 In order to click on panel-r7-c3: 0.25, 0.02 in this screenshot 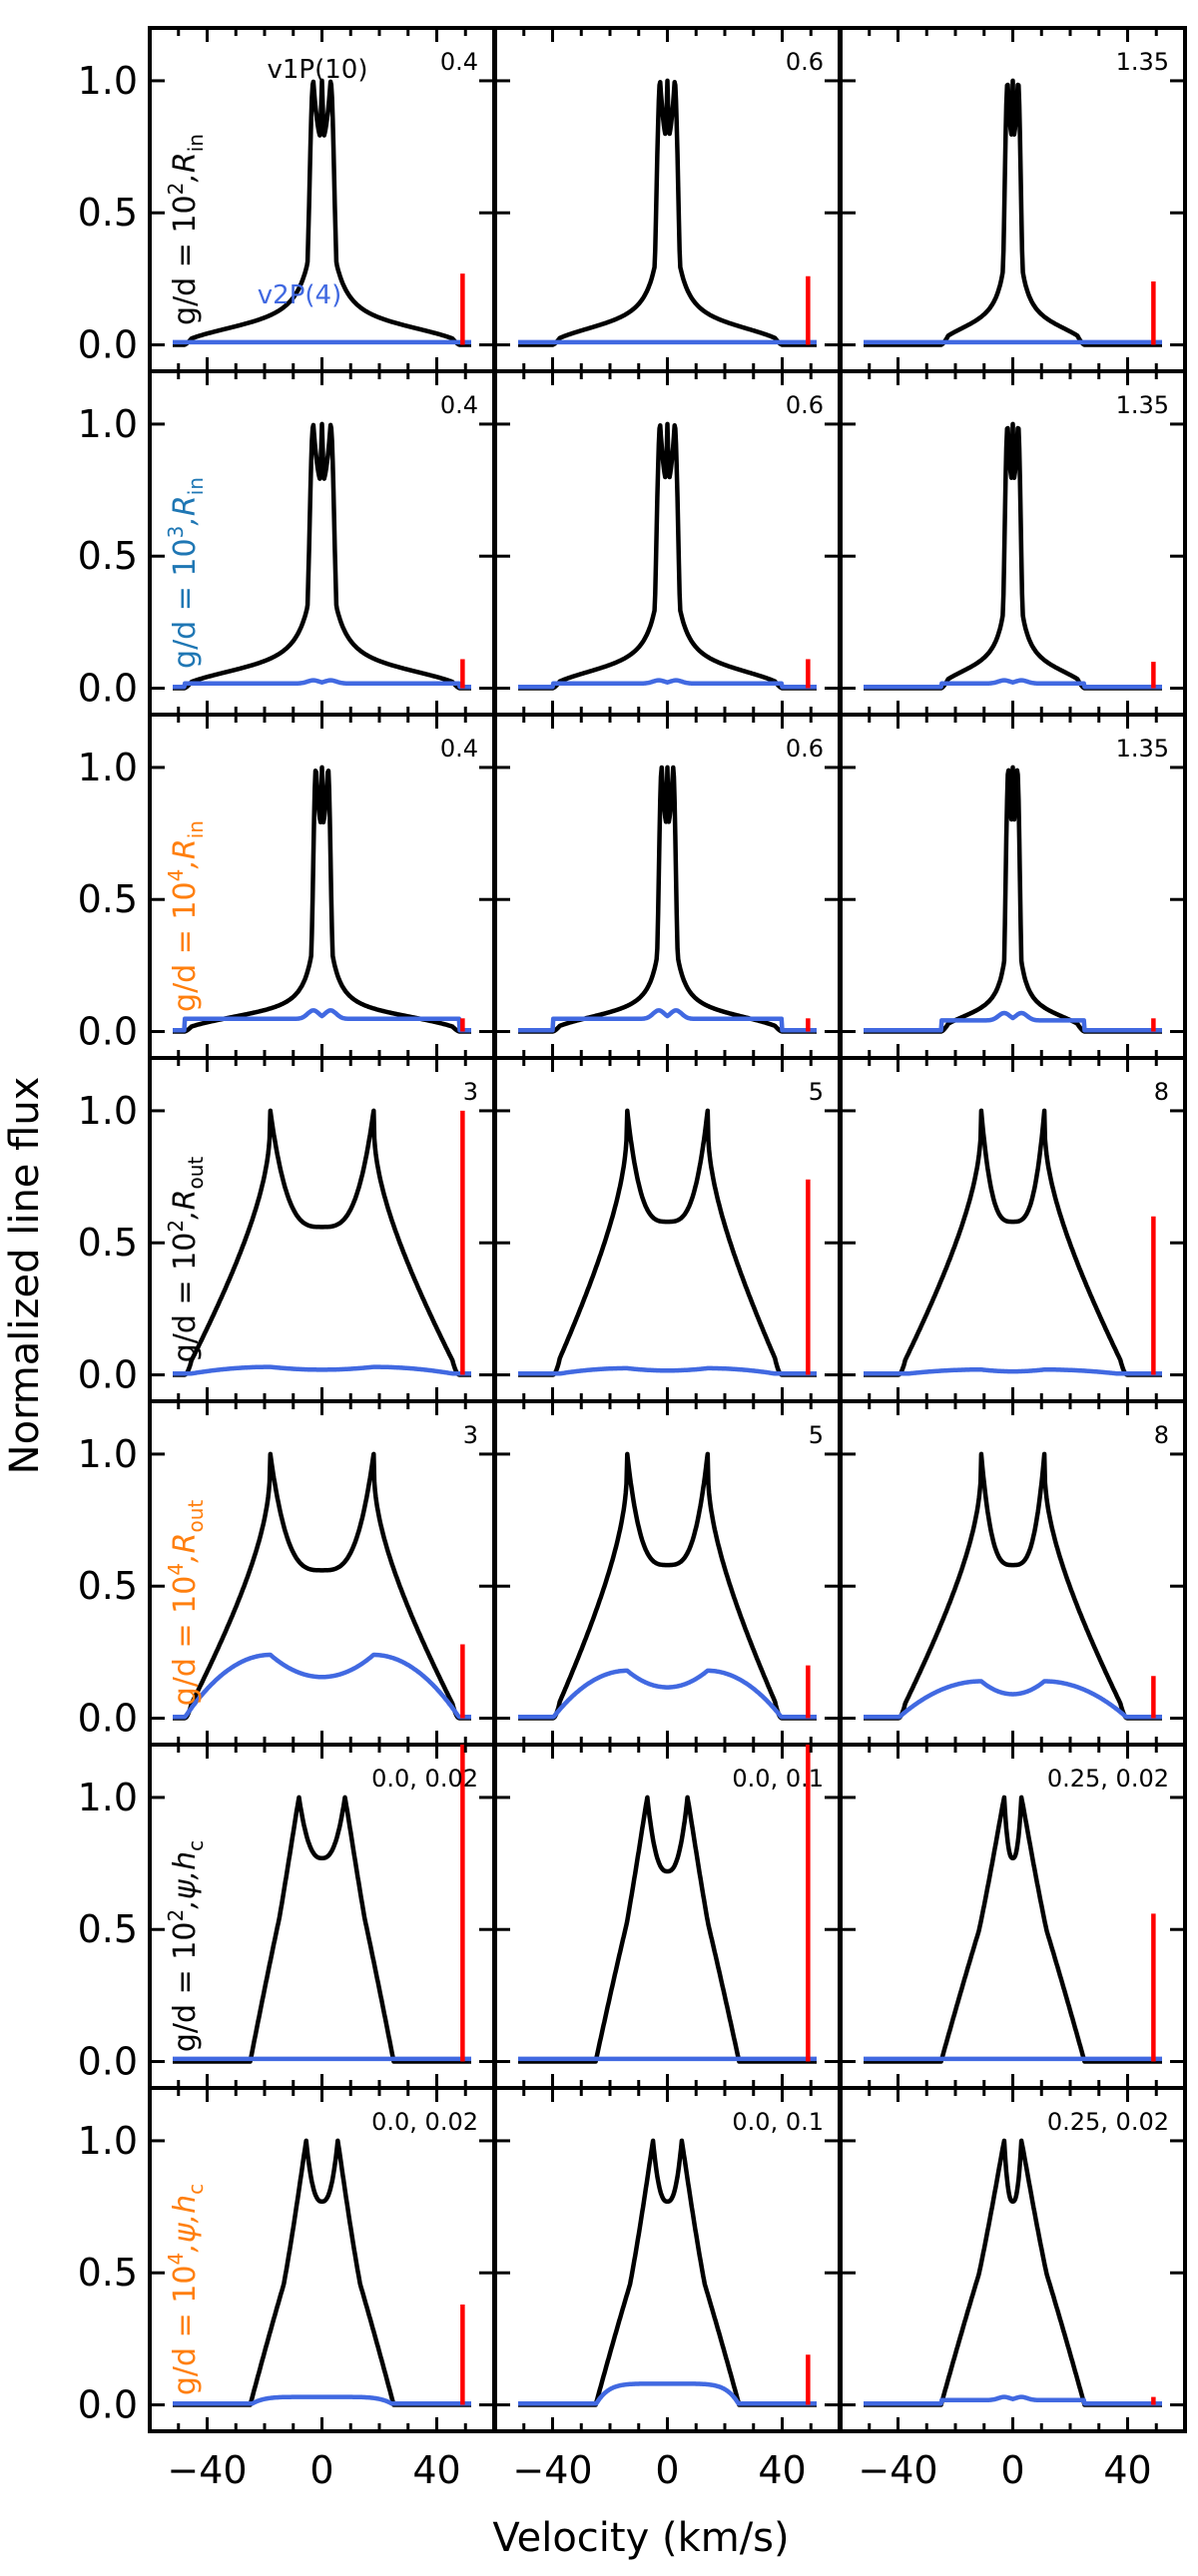, I will do `click(1013, 2259)`.